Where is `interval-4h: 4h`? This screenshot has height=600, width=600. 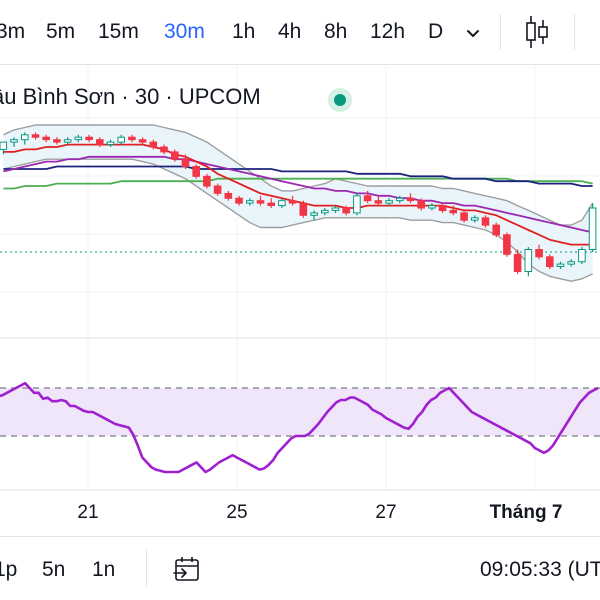 interval-4h: 4h is located at coordinates (290, 31).